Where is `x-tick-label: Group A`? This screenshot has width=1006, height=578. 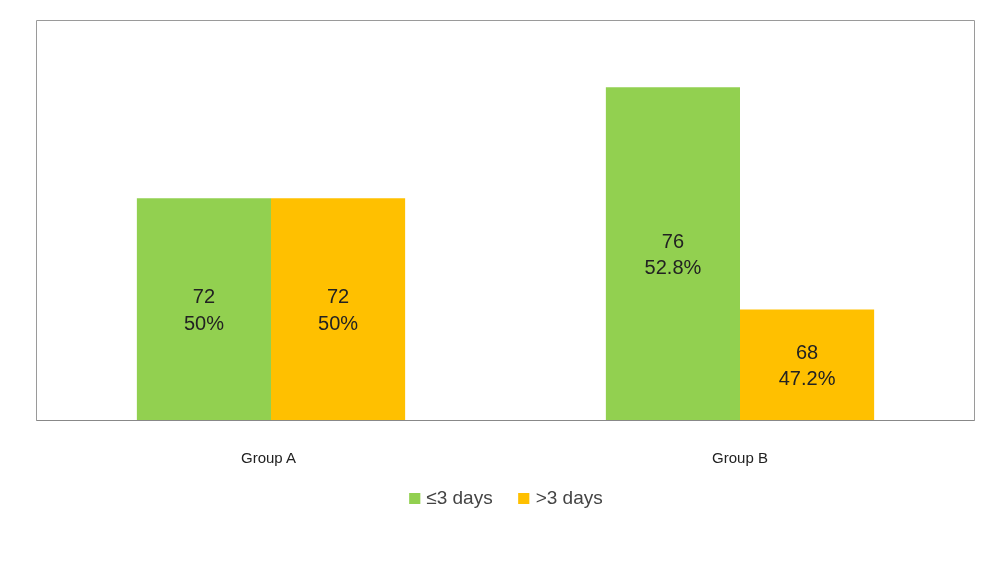
x-tick-label: Group A is located at coordinates (268, 457).